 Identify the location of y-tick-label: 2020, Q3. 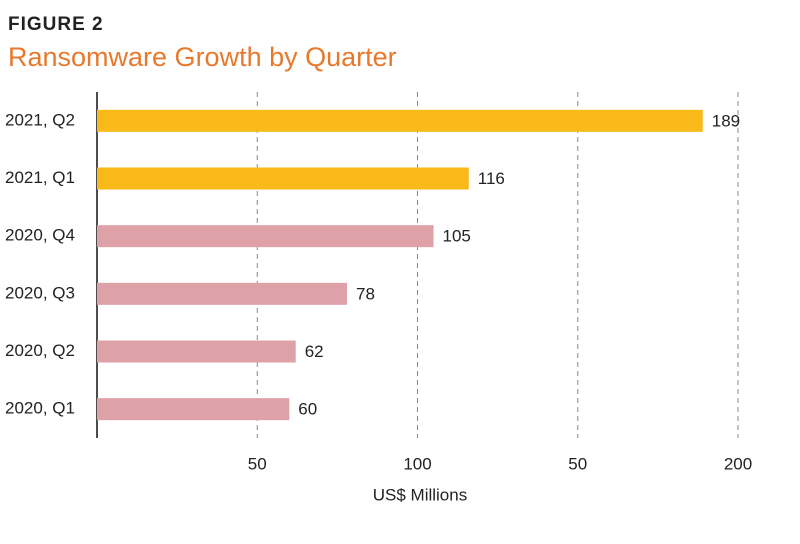
(40, 292).